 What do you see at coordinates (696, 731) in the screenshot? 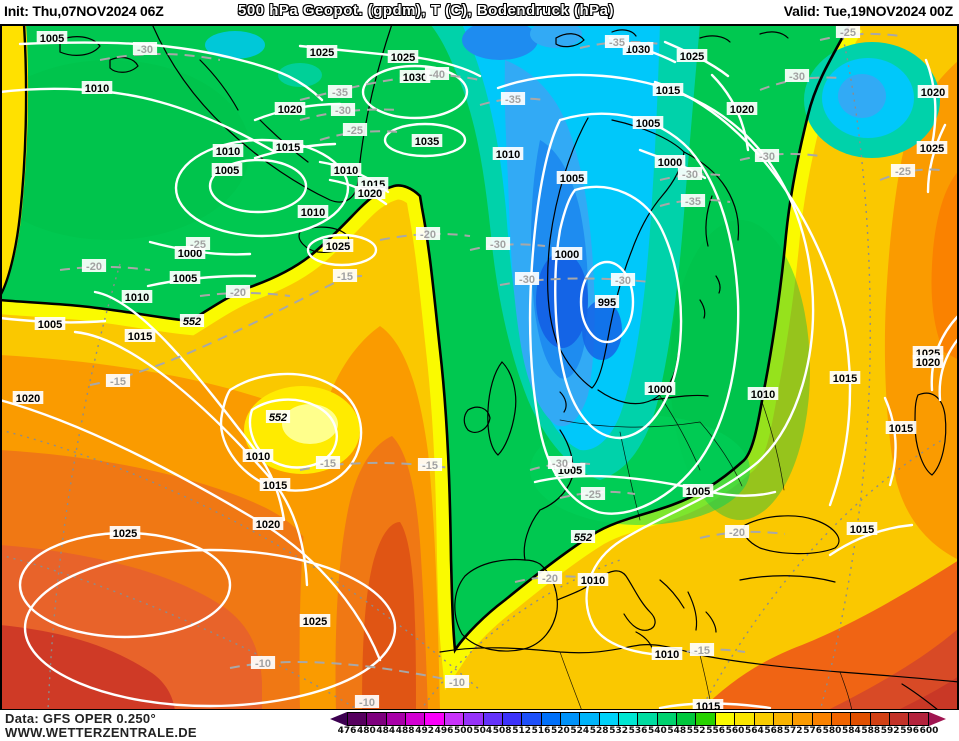
I see `colorbar-tick: 552` at bounding box center [696, 731].